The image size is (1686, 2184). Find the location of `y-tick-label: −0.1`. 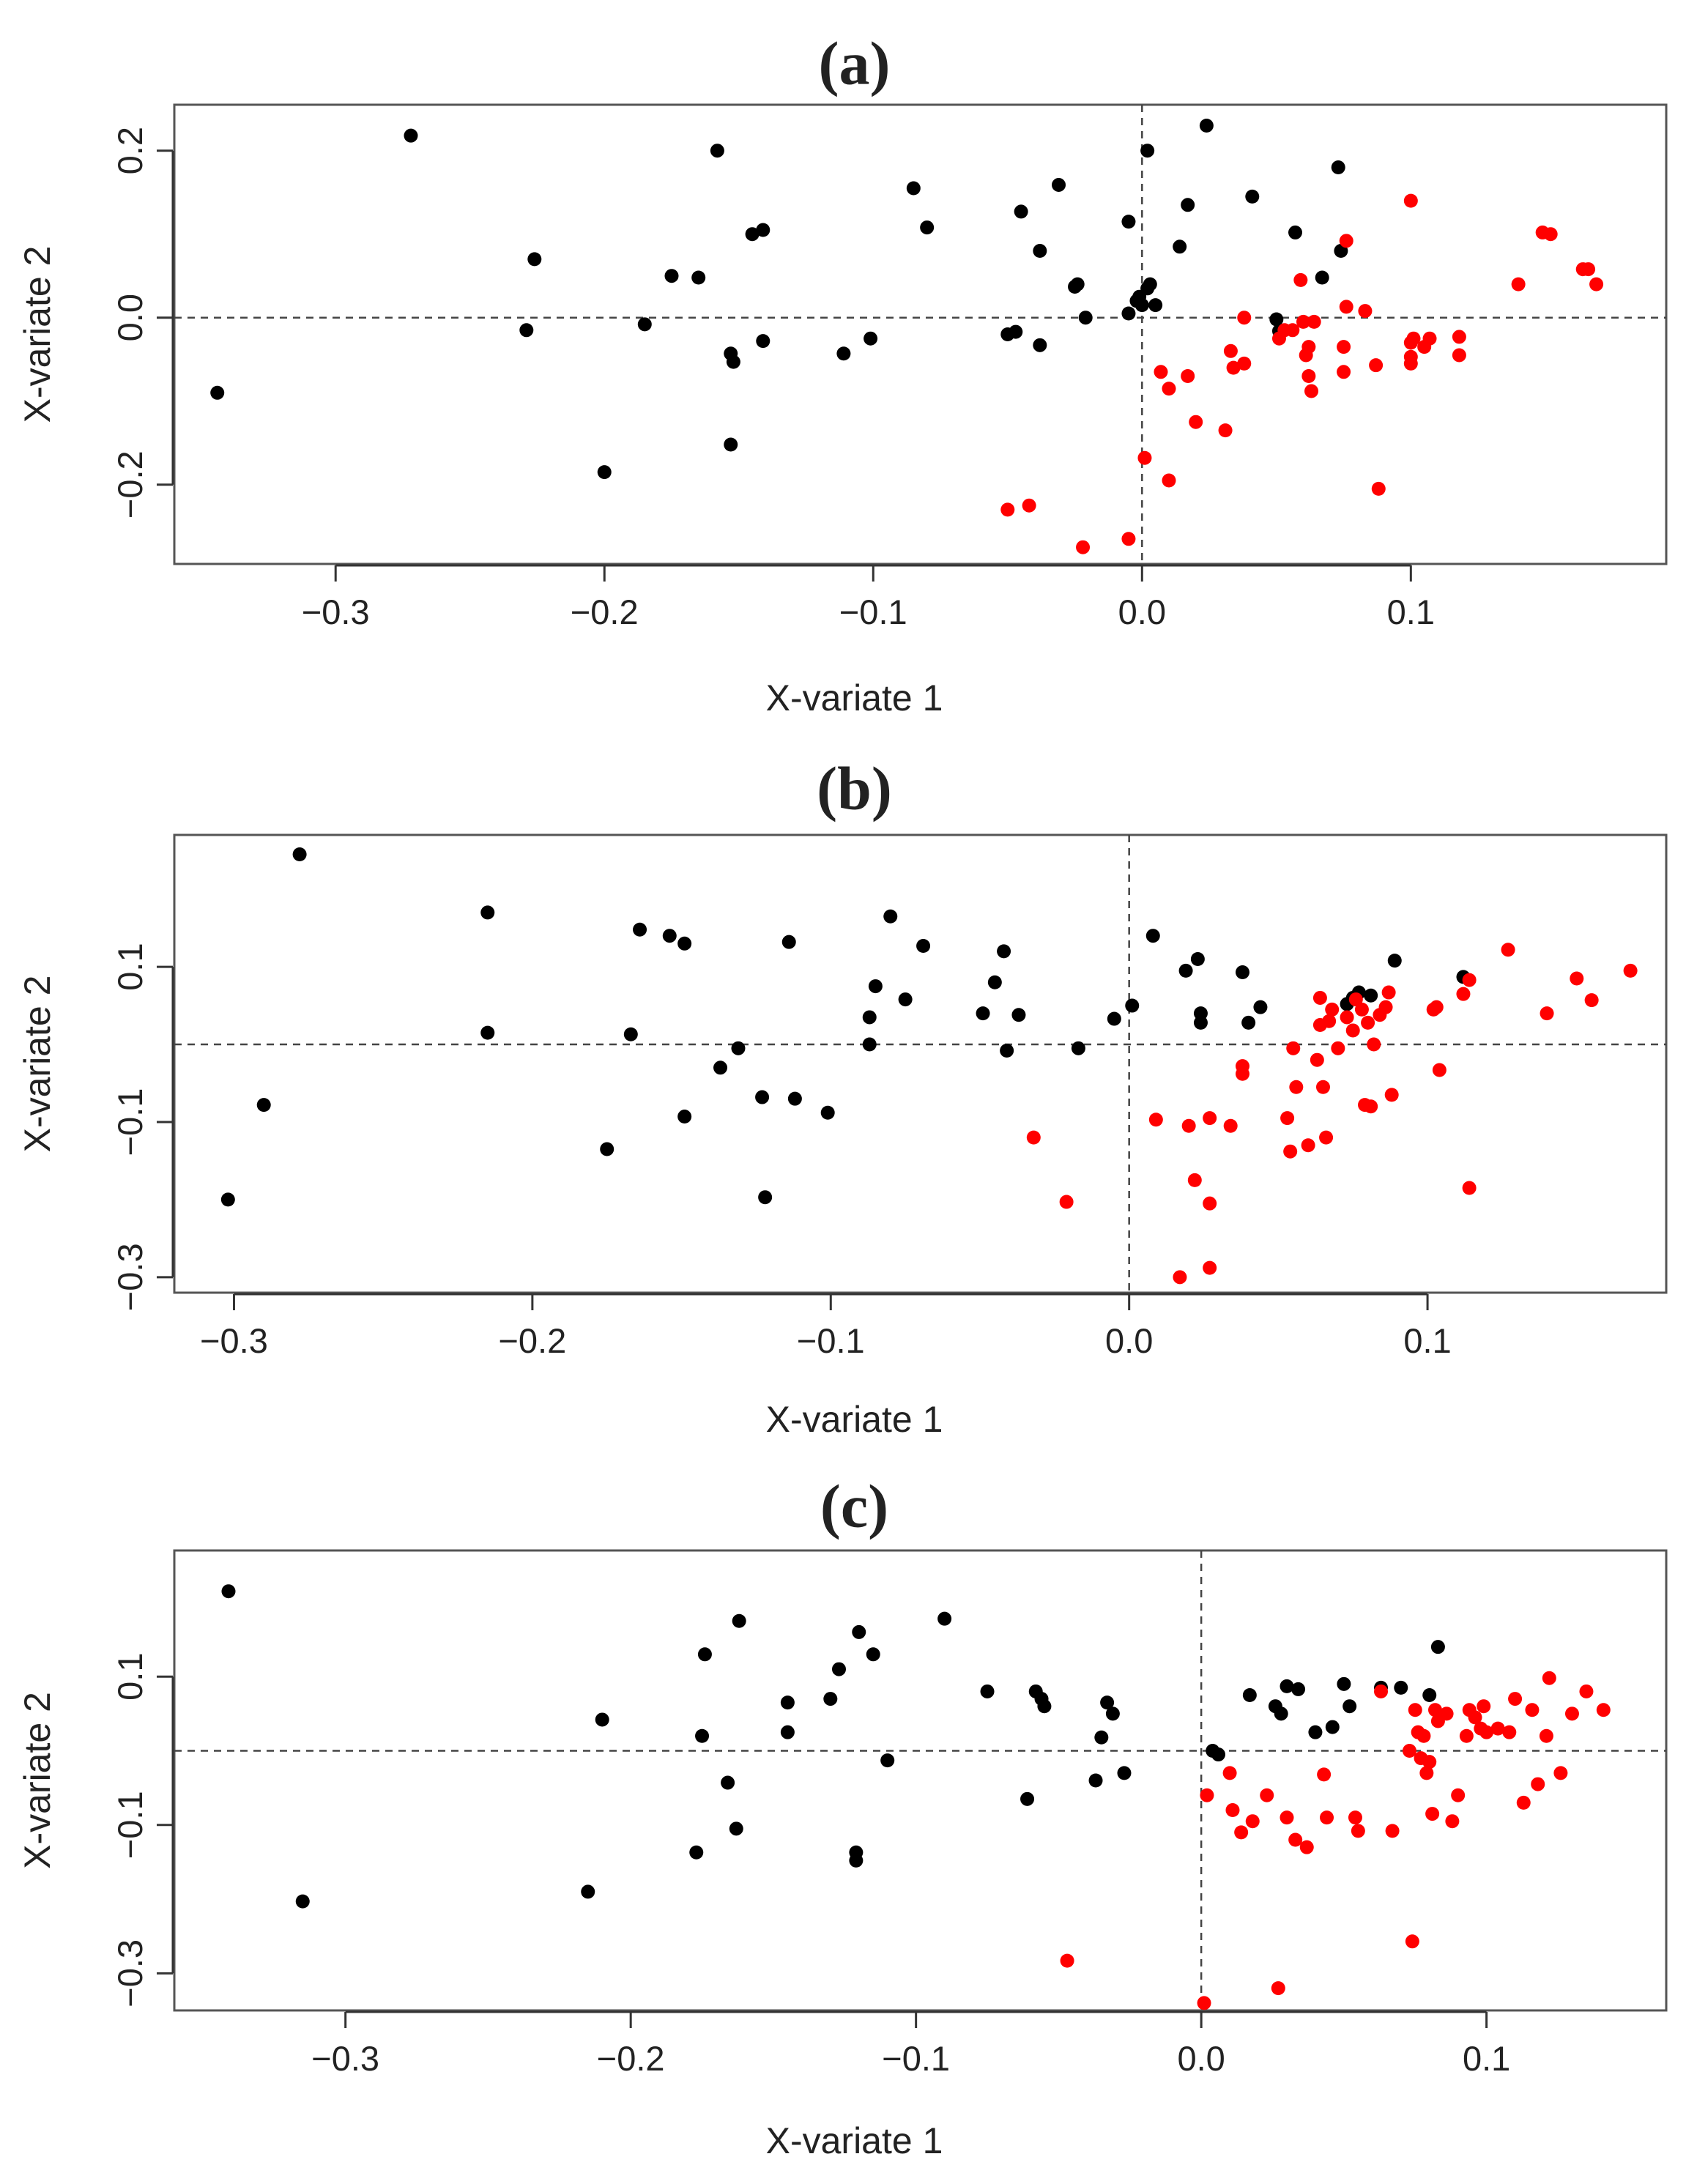

y-tick-label: −0.1 is located at coordinates (130, 1122).